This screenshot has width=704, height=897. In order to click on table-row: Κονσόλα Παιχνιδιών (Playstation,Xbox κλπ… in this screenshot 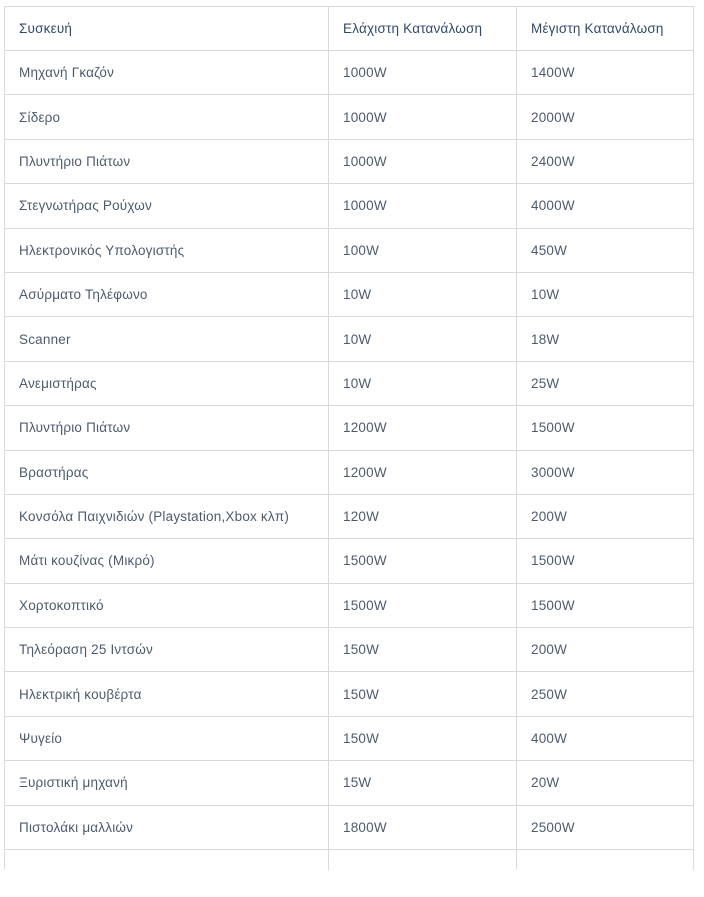, I will do `click(349, 516)`.